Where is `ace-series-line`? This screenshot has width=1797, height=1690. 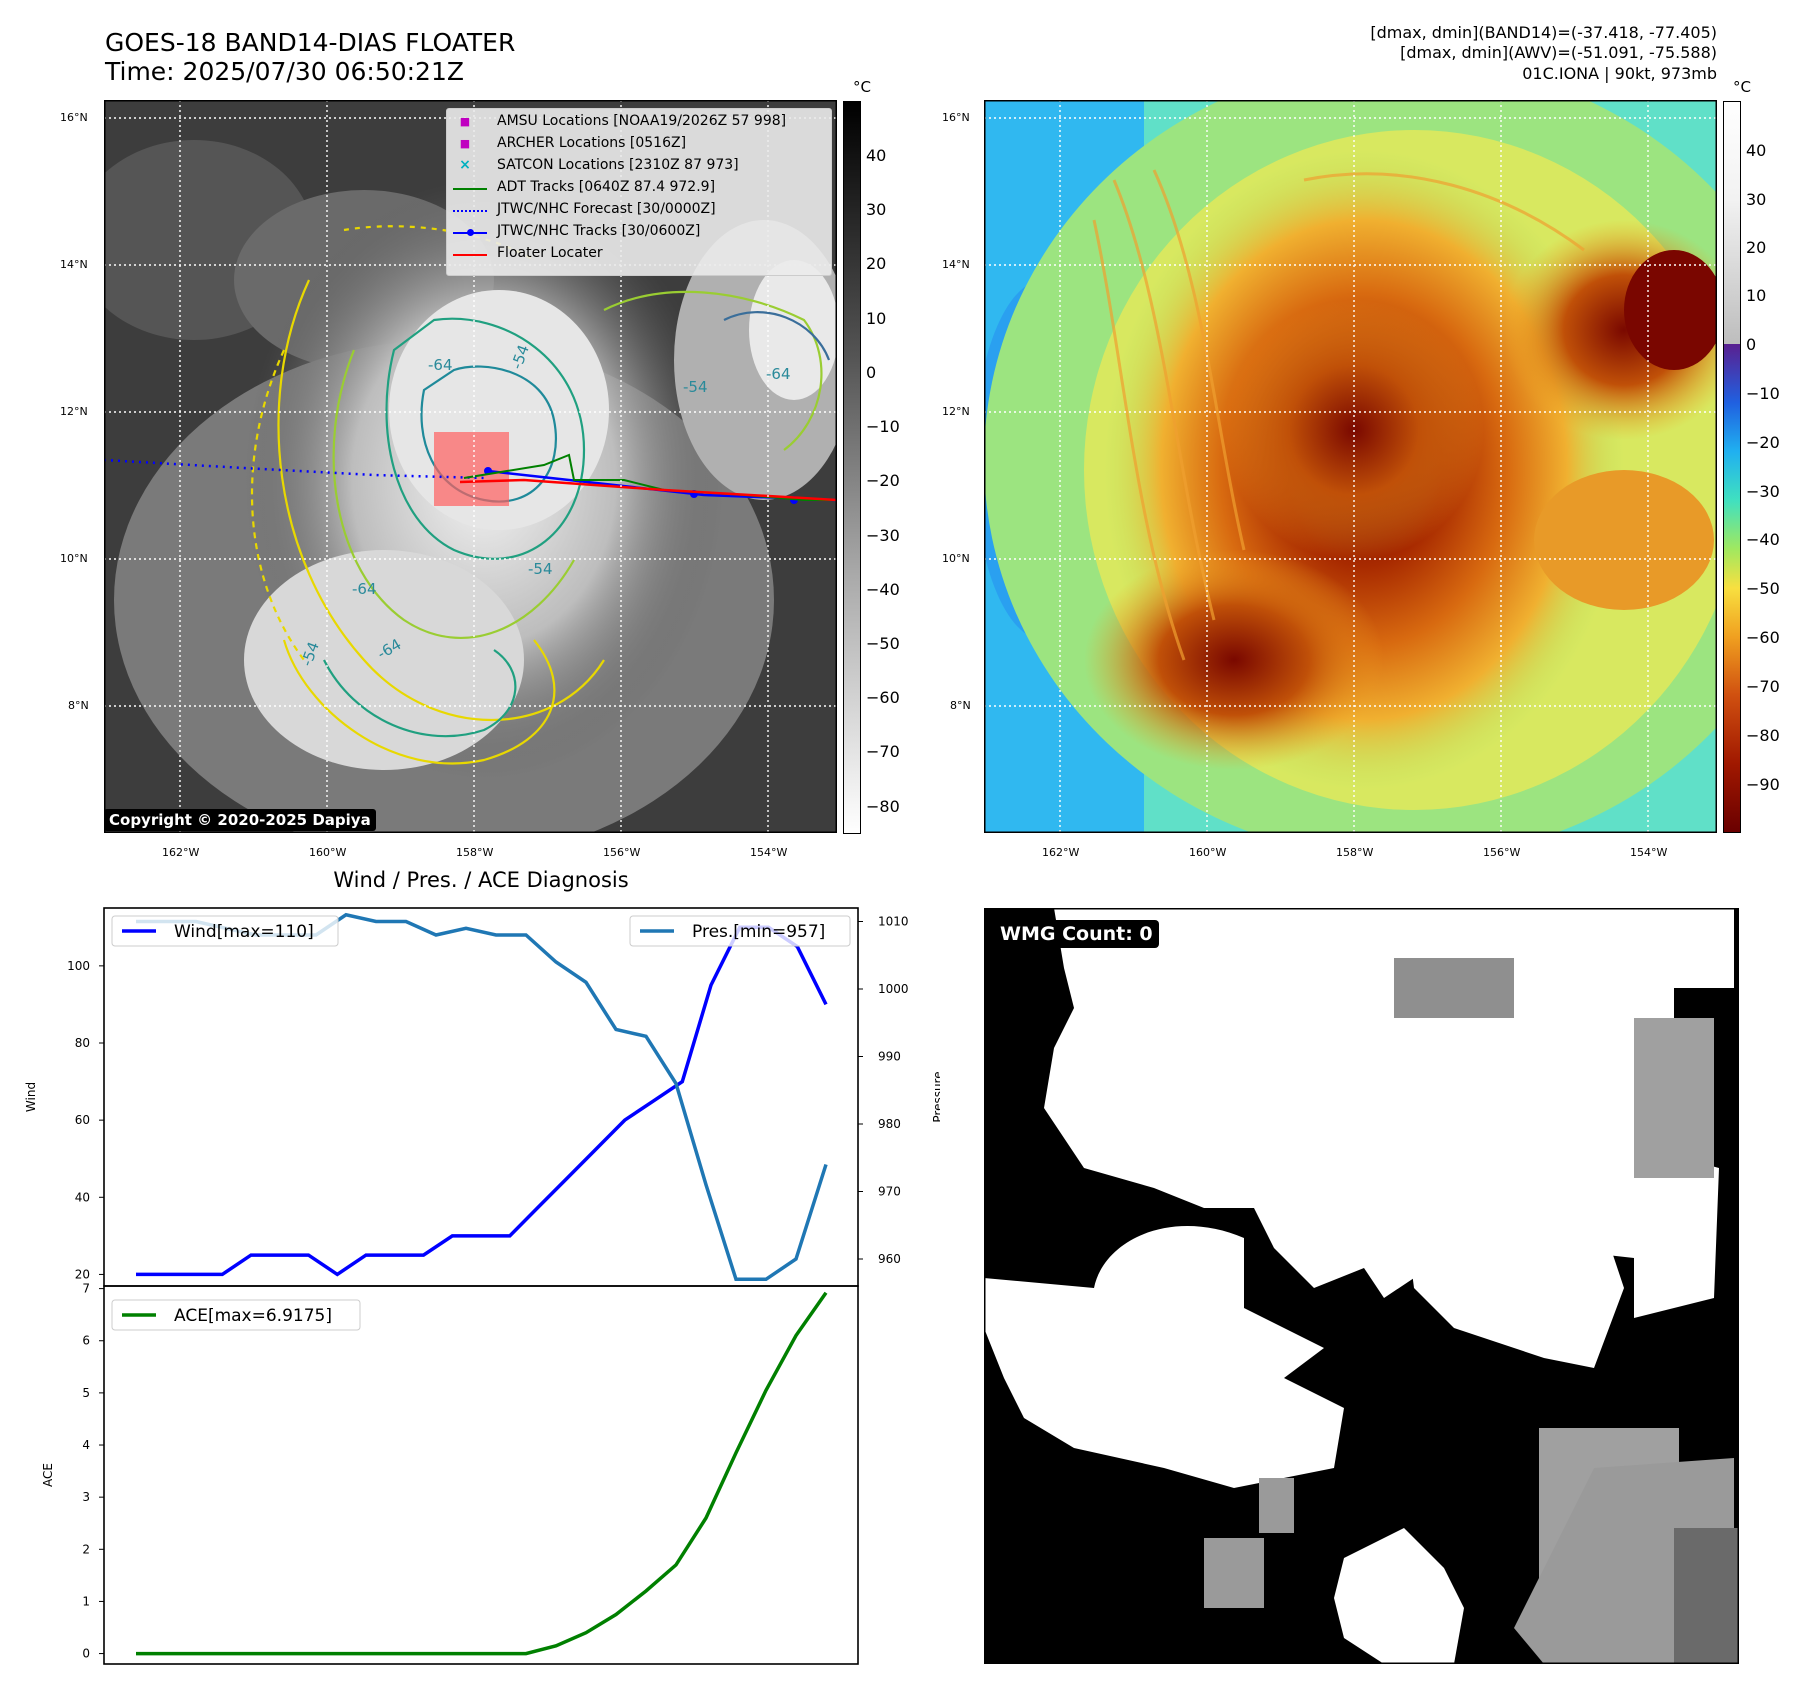
ace-series-line is located at coordinates (482, 1473).